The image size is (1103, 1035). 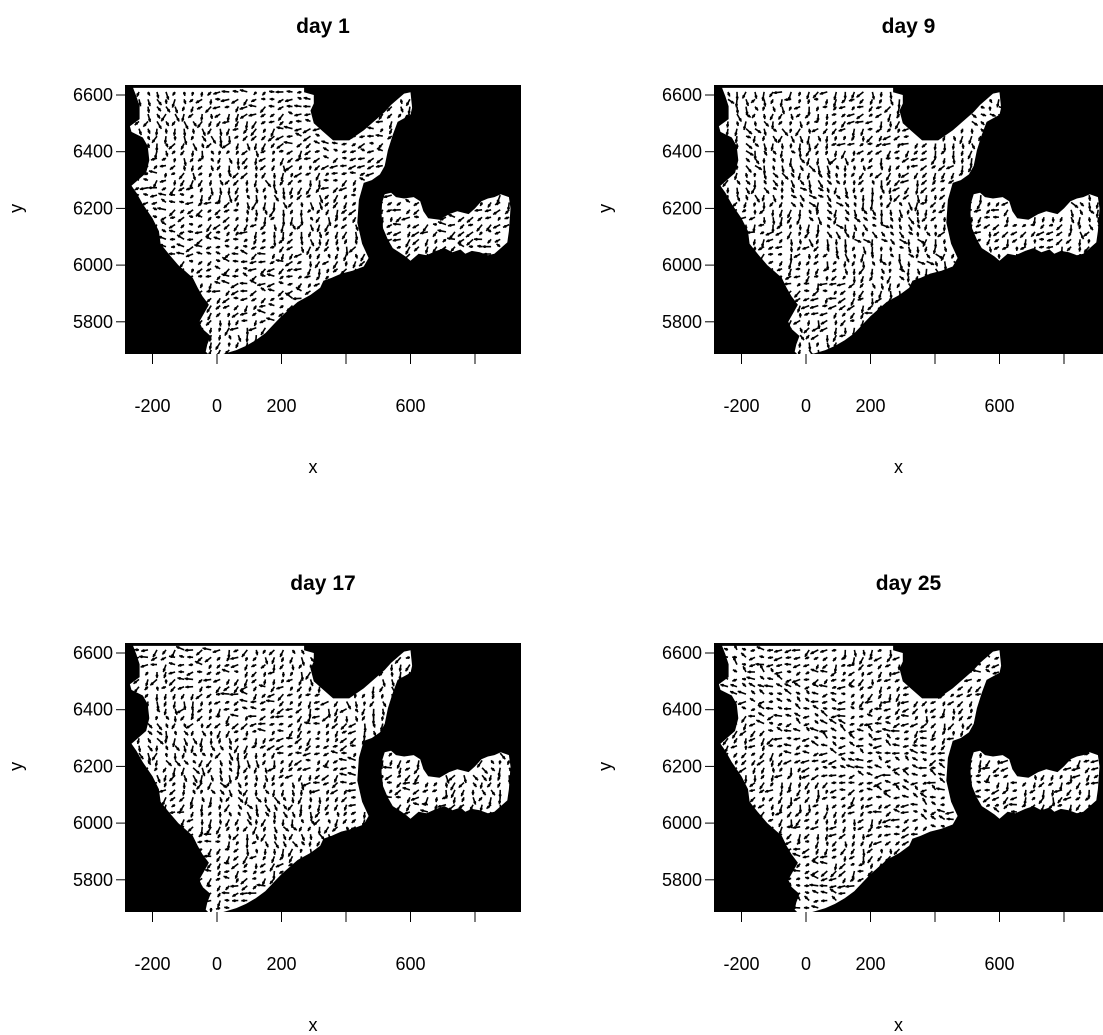 I want to click on y-axis-label: y, so click(x=16, y=766).